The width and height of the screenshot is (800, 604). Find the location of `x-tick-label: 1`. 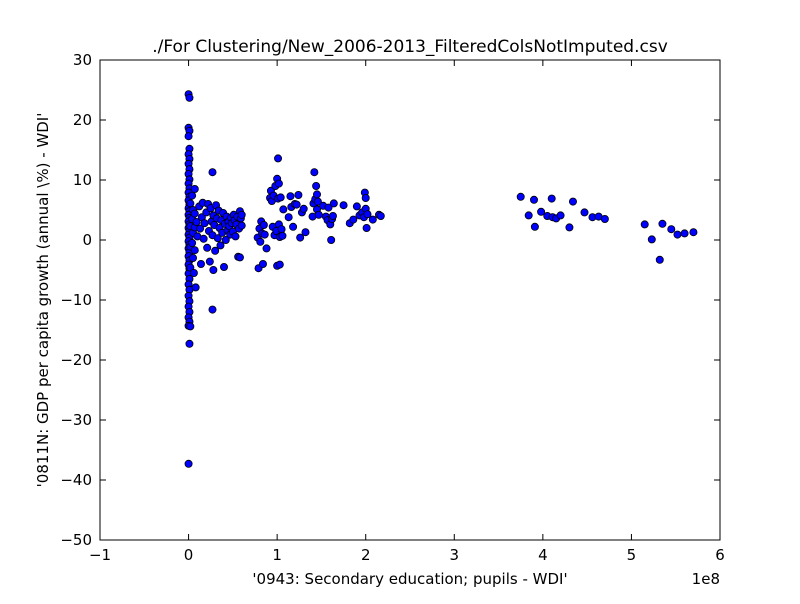

x-tick-label: 1 is located at coordinates (277, 555).